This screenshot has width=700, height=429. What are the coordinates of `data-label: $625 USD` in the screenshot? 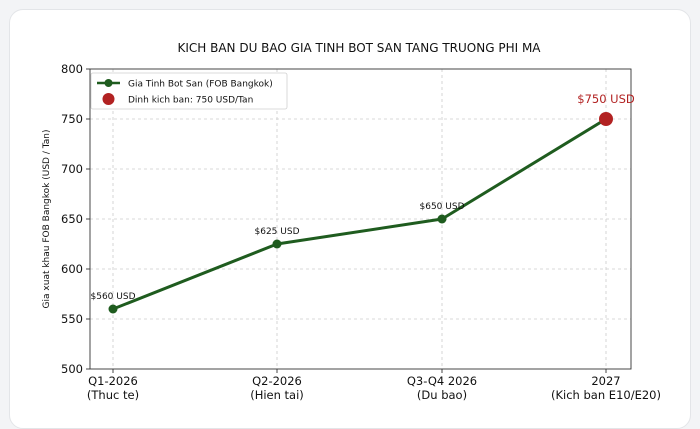 It's located at (277, 232).